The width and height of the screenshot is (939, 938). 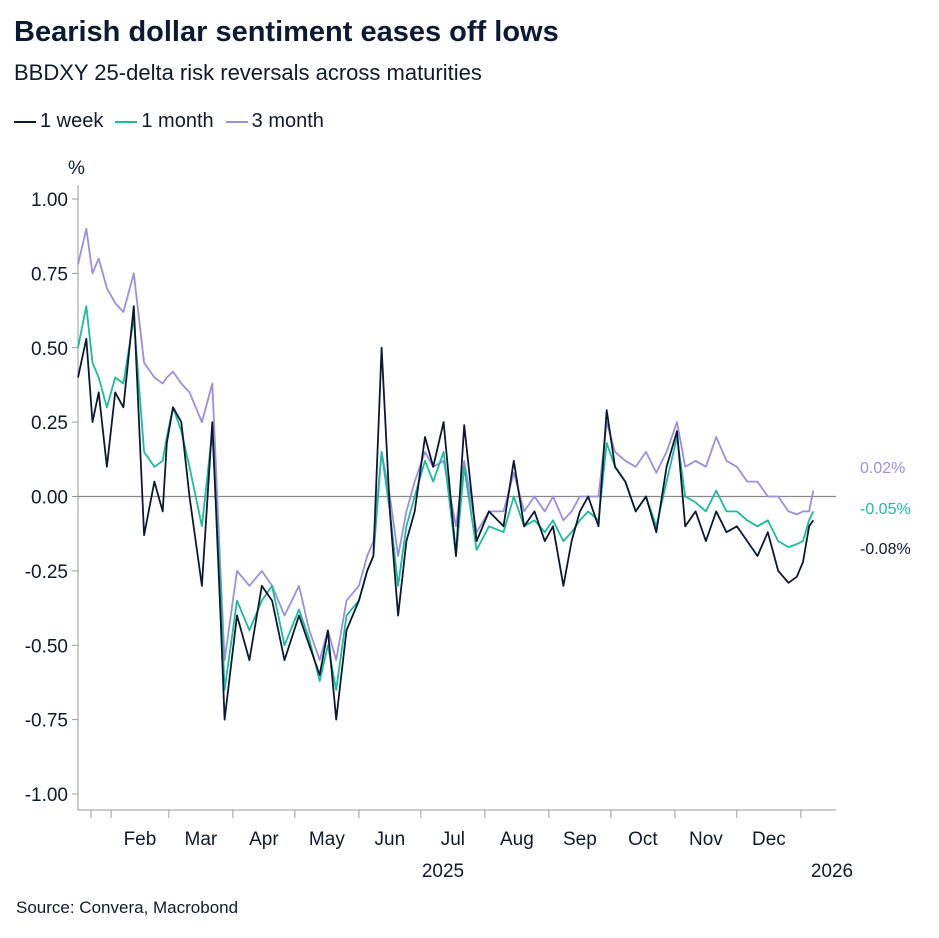 What do you see at coordinates (443, 871) in the screenshot?
I see `x-year-label: 2025` at bounding box center [443, 871].